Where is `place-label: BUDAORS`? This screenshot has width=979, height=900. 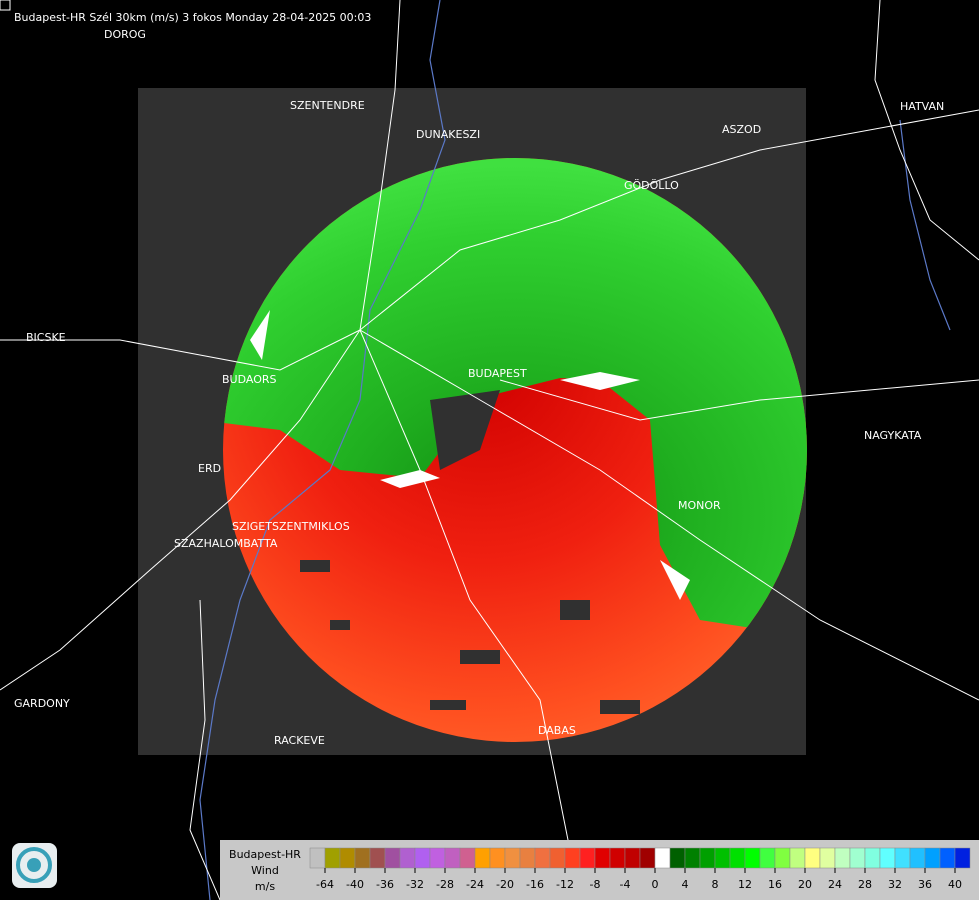 place-label: BUDAORS is located at coordinates (249, 379).